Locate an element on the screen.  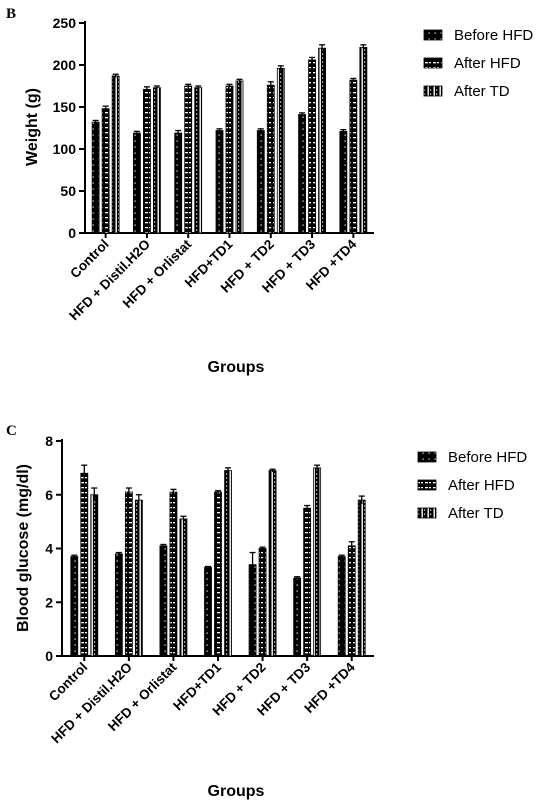
y-axis-title: Weight (g) is located at coordinates (32, 127).